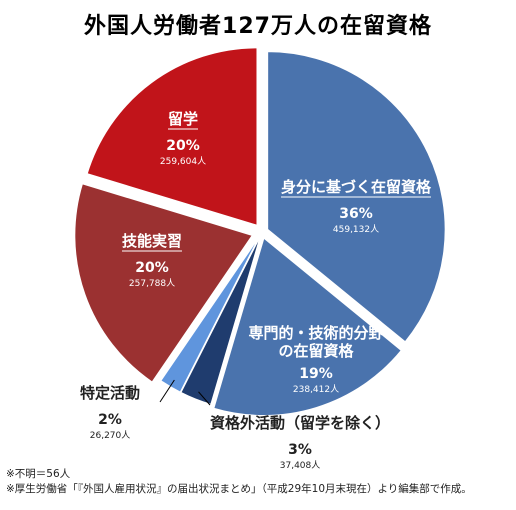  What do you see at coordinates (300, 450) in the screenshot?
I see `slice-percent-2: 3%` at bounding box center [300, 450].